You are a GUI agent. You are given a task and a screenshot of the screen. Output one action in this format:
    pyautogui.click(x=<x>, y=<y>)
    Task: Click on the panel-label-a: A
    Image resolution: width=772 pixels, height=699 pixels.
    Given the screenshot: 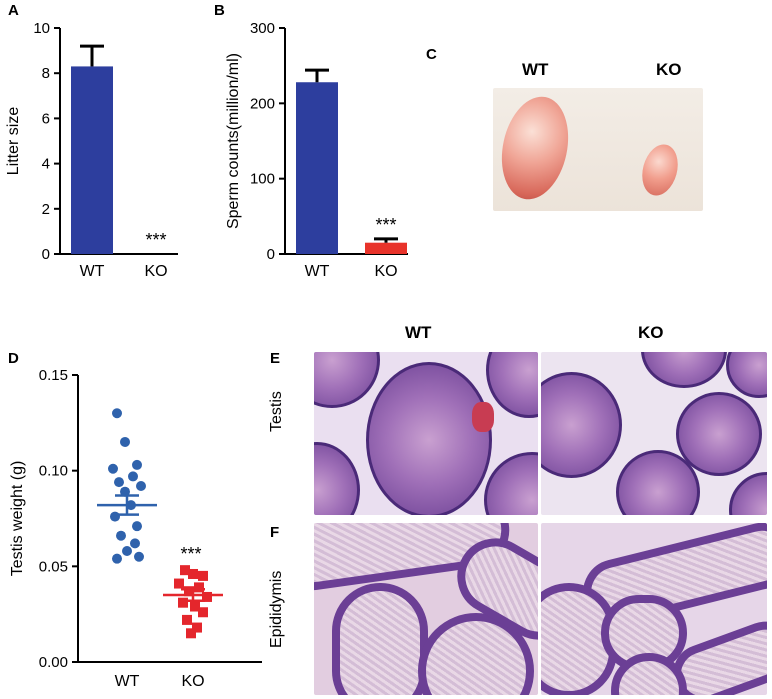 What is the action you would take?
    pyautogui.click(x=13, y=10)
    